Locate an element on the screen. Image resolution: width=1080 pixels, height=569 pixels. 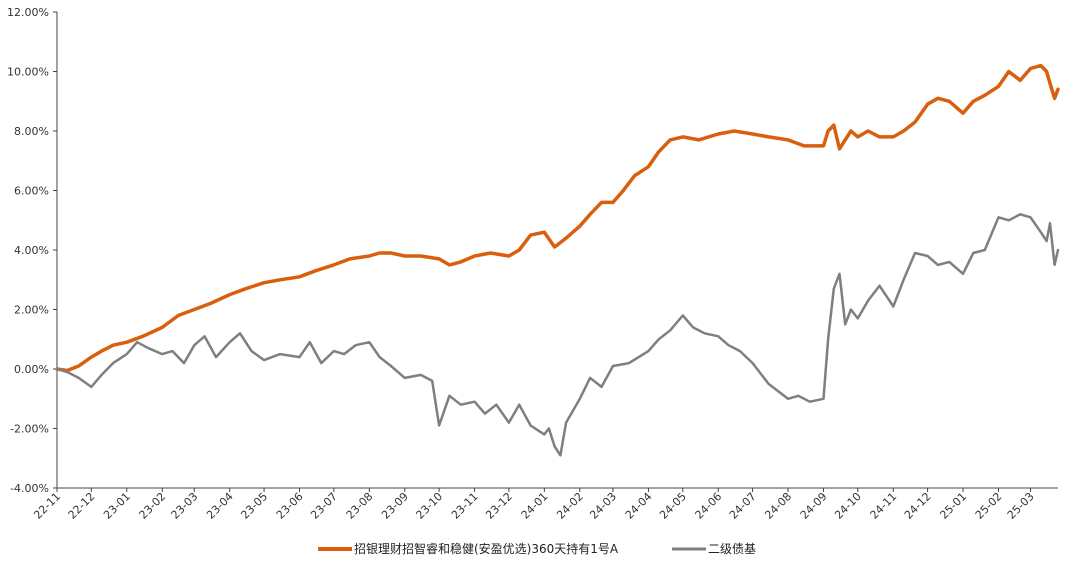
y-tick-label: 0.00% is located at coordinates (31, 369).